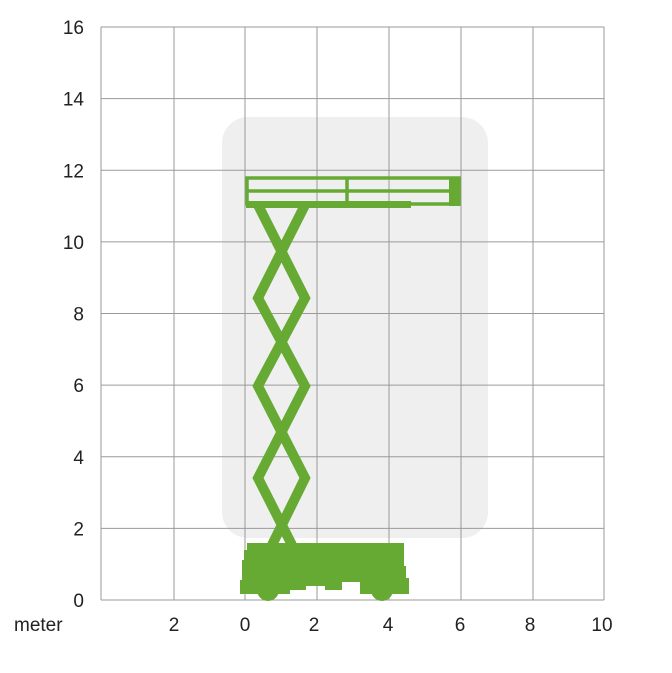 The height and width of the screenshot is (673, 672). What do you see at coordinates (78, 315) in the screenshot?
I see `y-tick-label: 8` at bounding box center [78, 315].